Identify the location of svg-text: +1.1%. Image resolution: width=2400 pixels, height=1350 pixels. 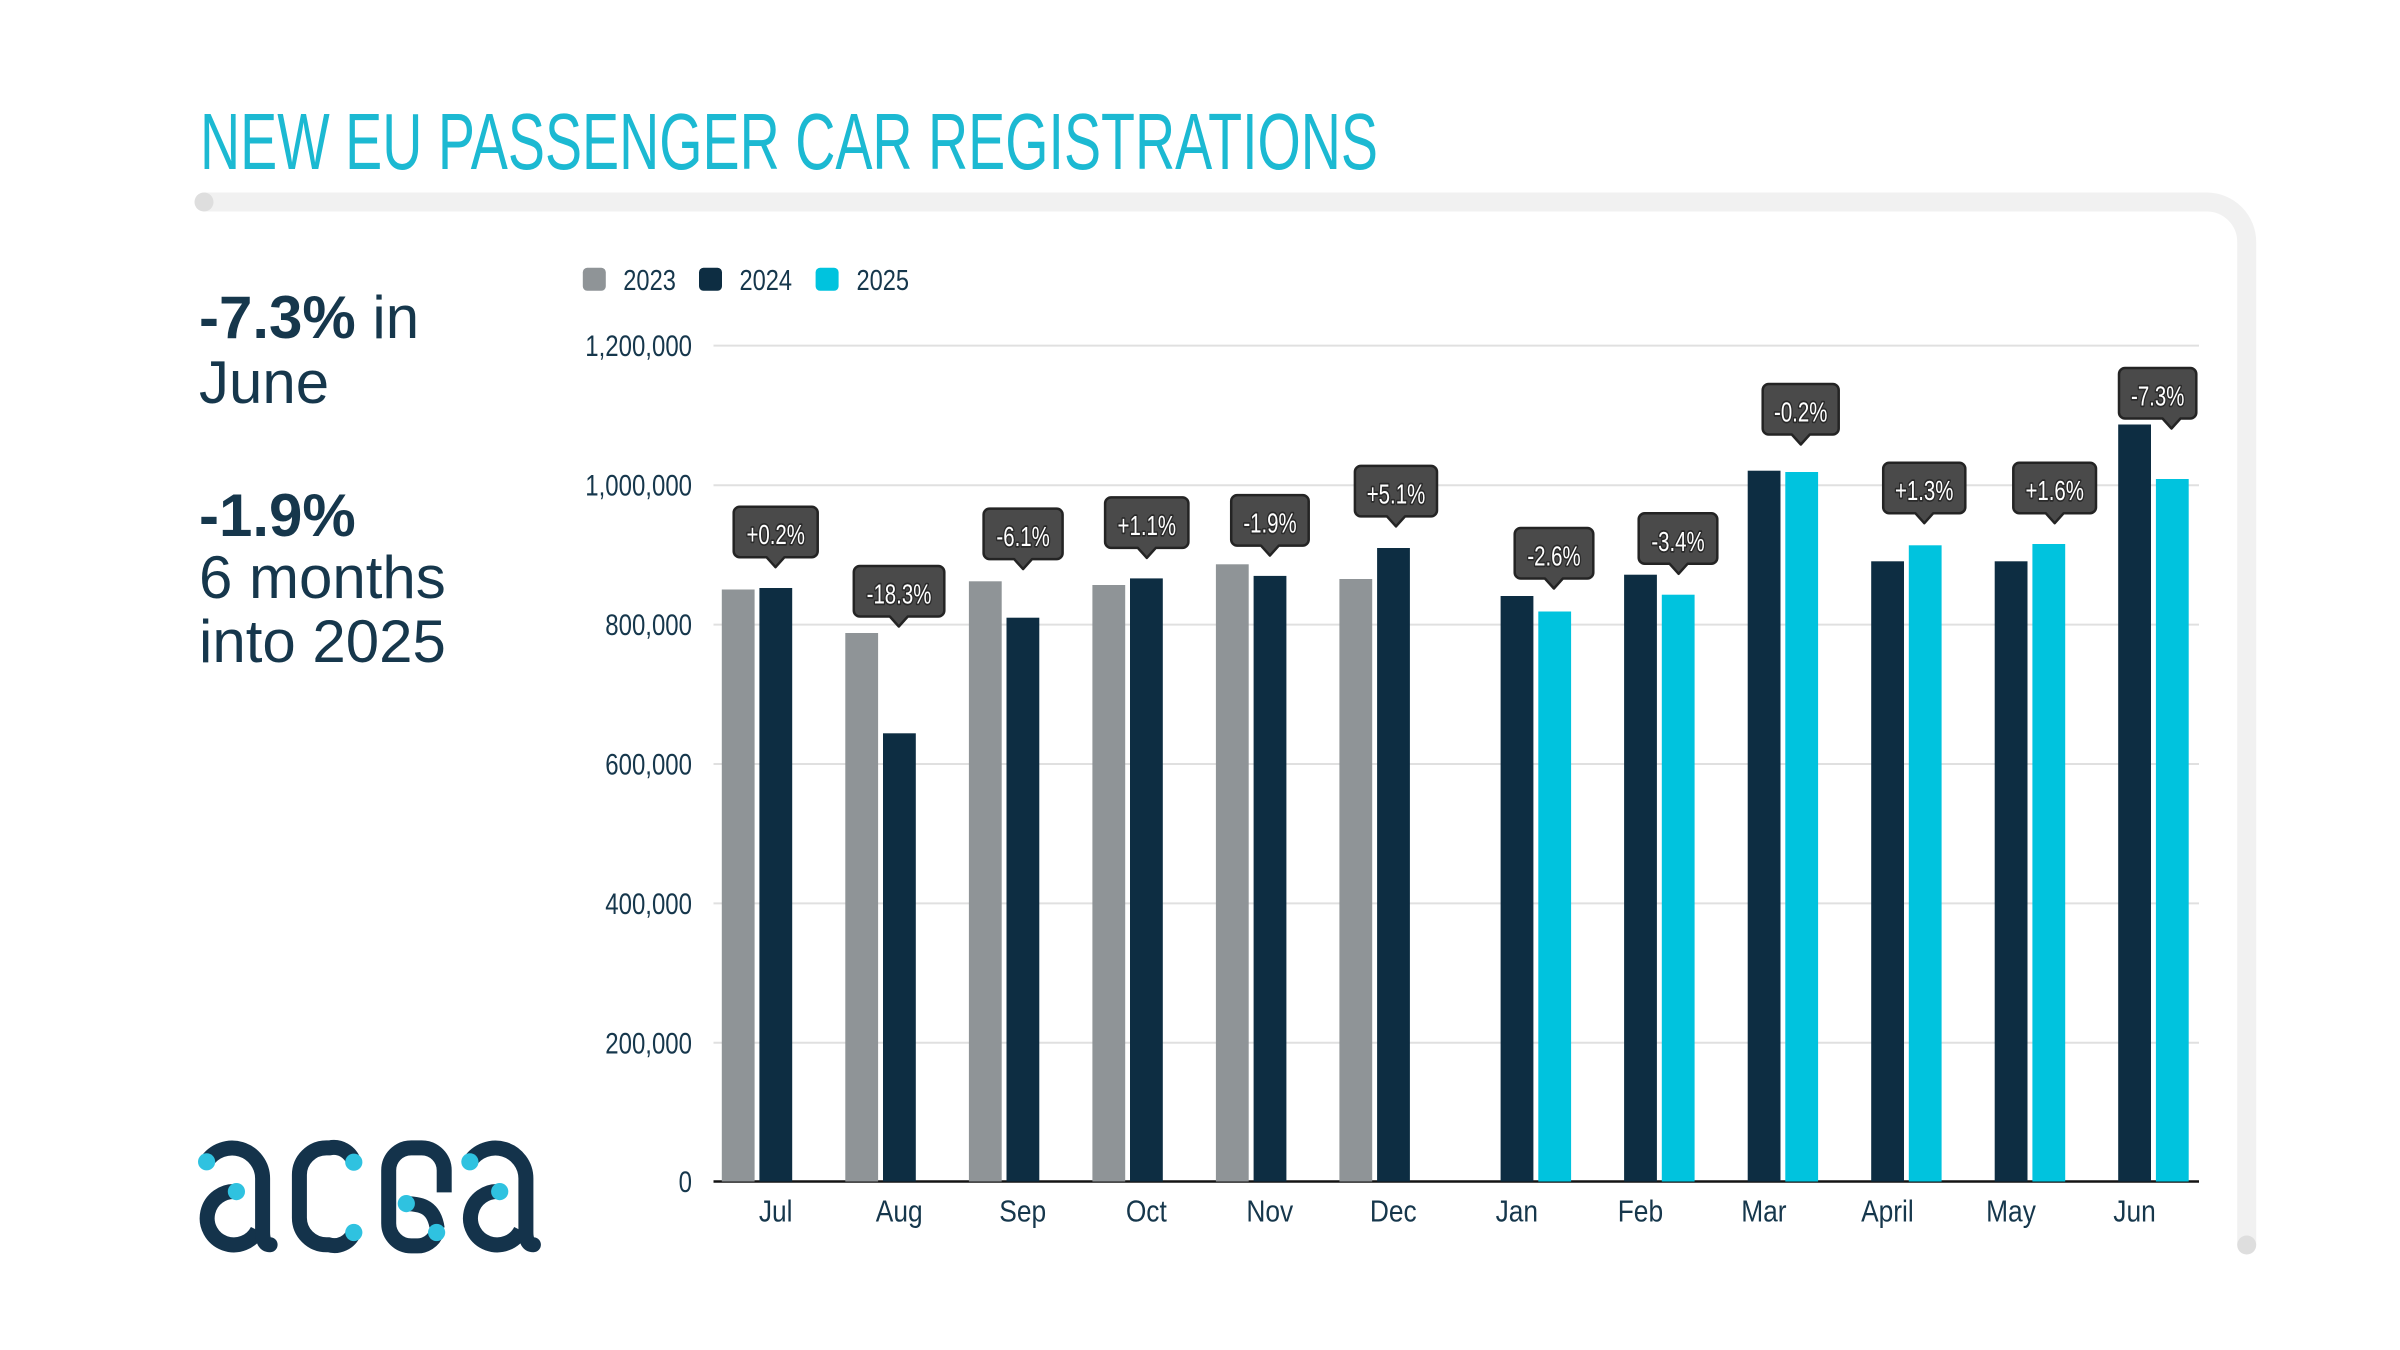
(1147, 526).